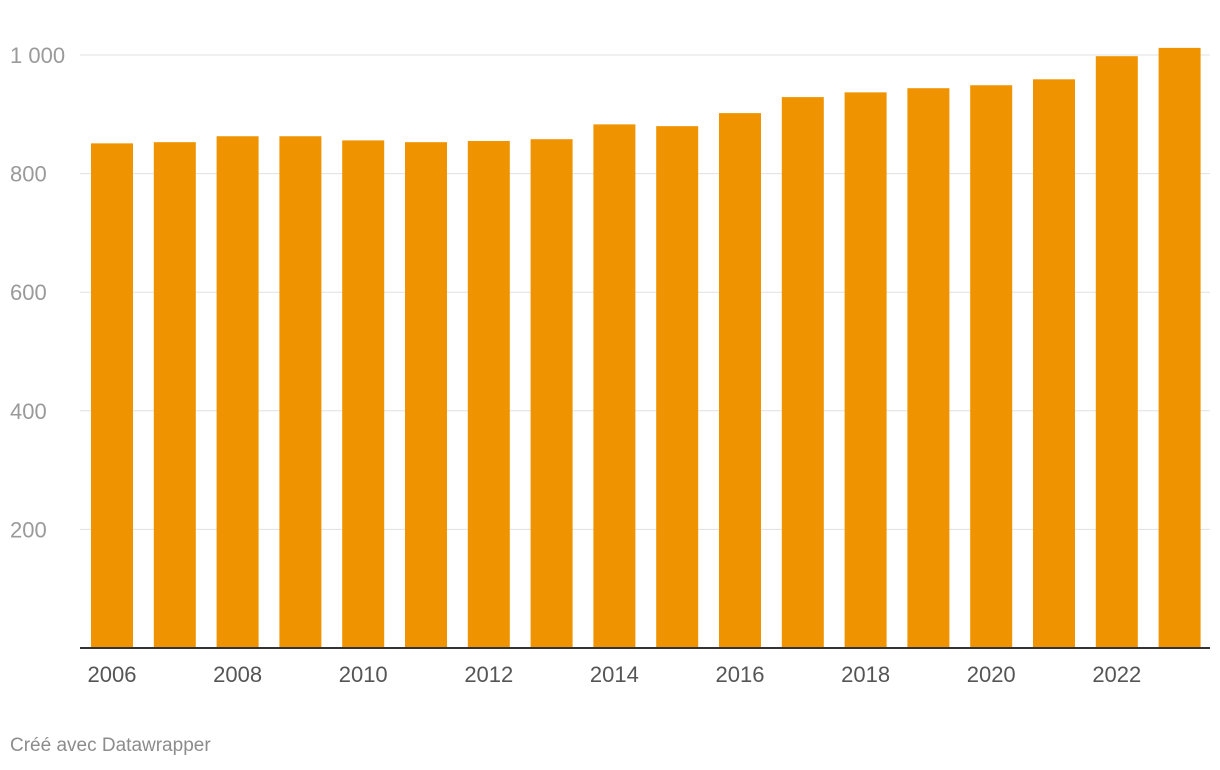 This screenshot has width=1220, height=770. What do you see at coordinates (802, 372) in the screenshot?
I see `bar-2017` at bounding box center [802, 372].